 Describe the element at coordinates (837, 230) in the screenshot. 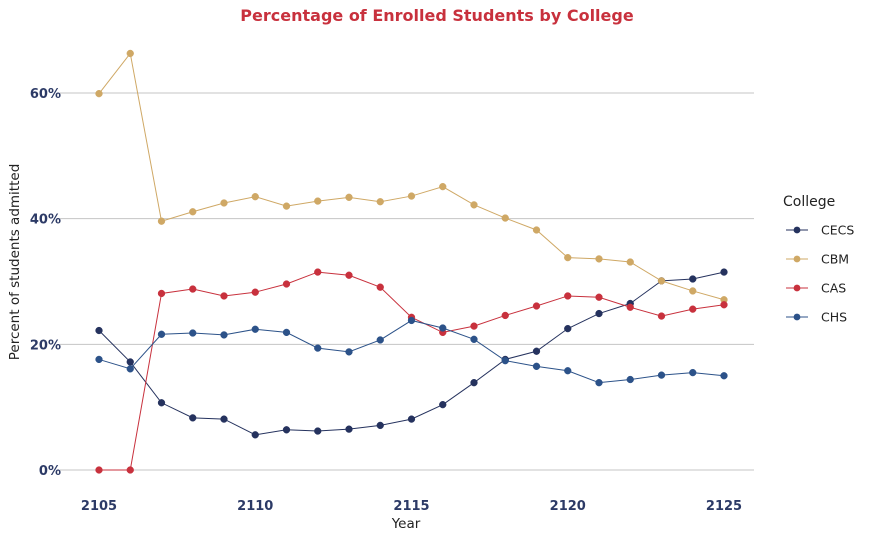

I see `legend-label: CECS` at that location.